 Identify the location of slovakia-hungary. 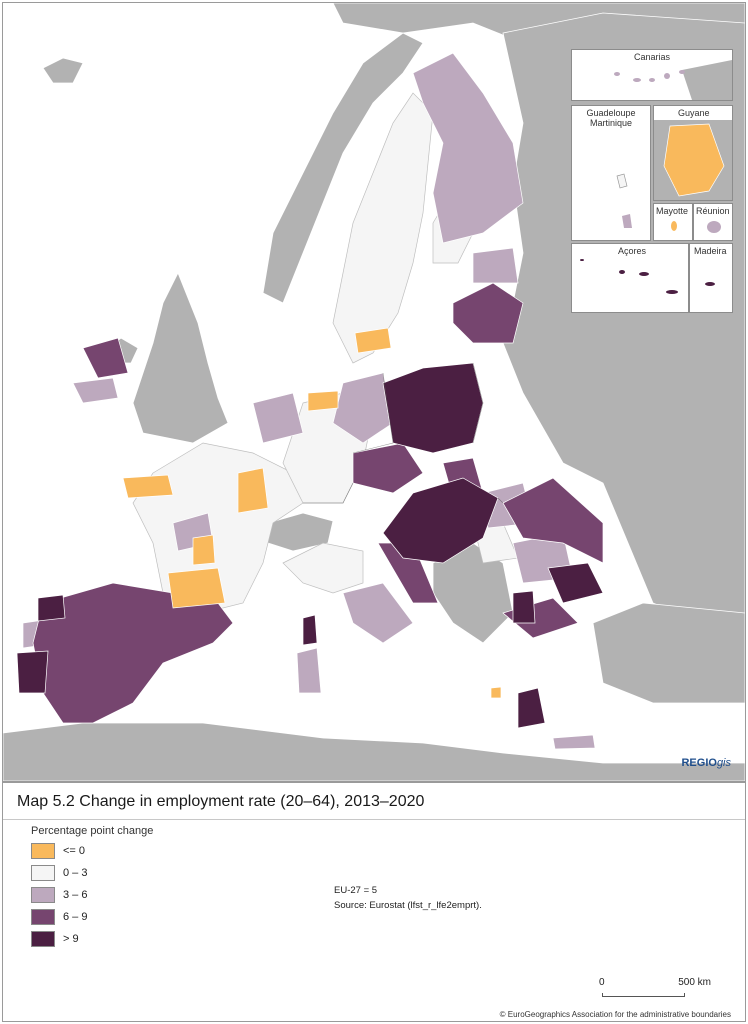
(440, 520).